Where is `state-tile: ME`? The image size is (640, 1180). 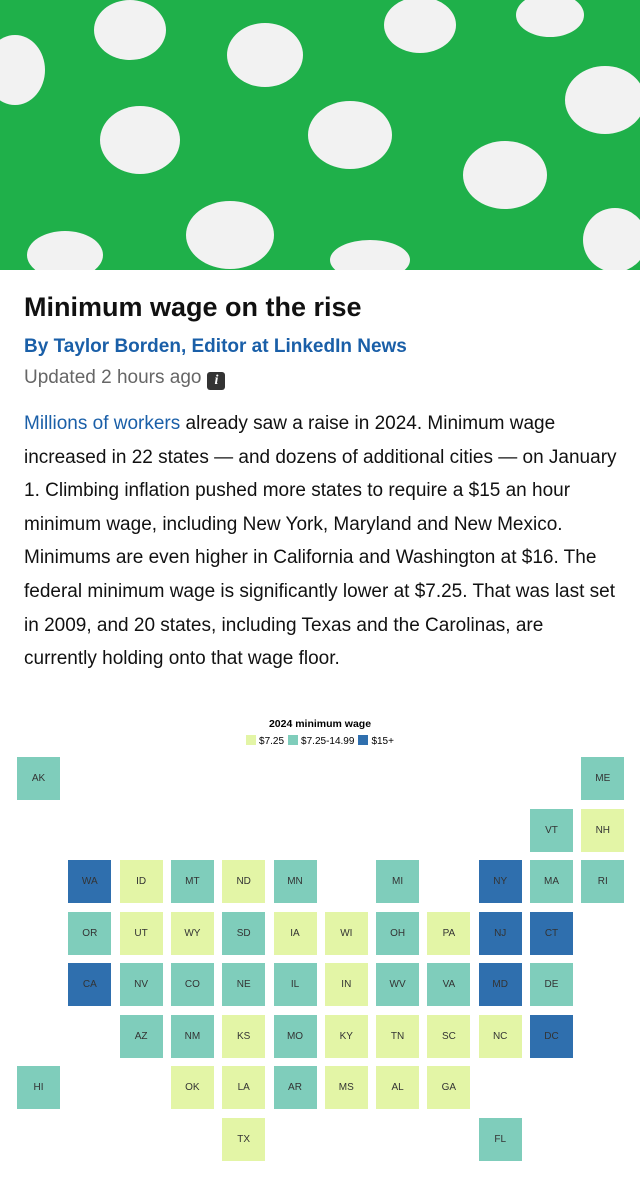
state-tile: ME is located at coordinates (603, 778).